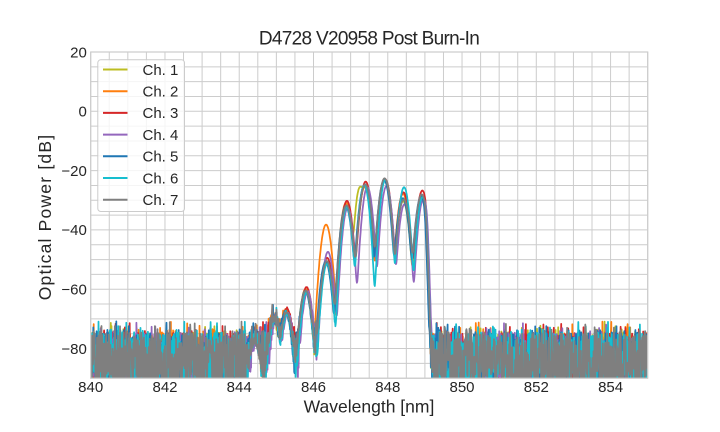 This screenshot has width=720, height=432. What do you see at coordinates (369, 407) in the screenshot?
I see `svg-text: Wavelength [nm]` at bounding box center [369, 407].